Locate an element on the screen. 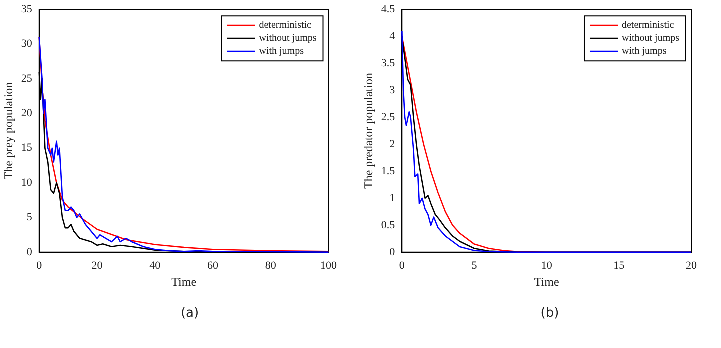  y-tick-label: 15 is located at coordinates (27, 148).